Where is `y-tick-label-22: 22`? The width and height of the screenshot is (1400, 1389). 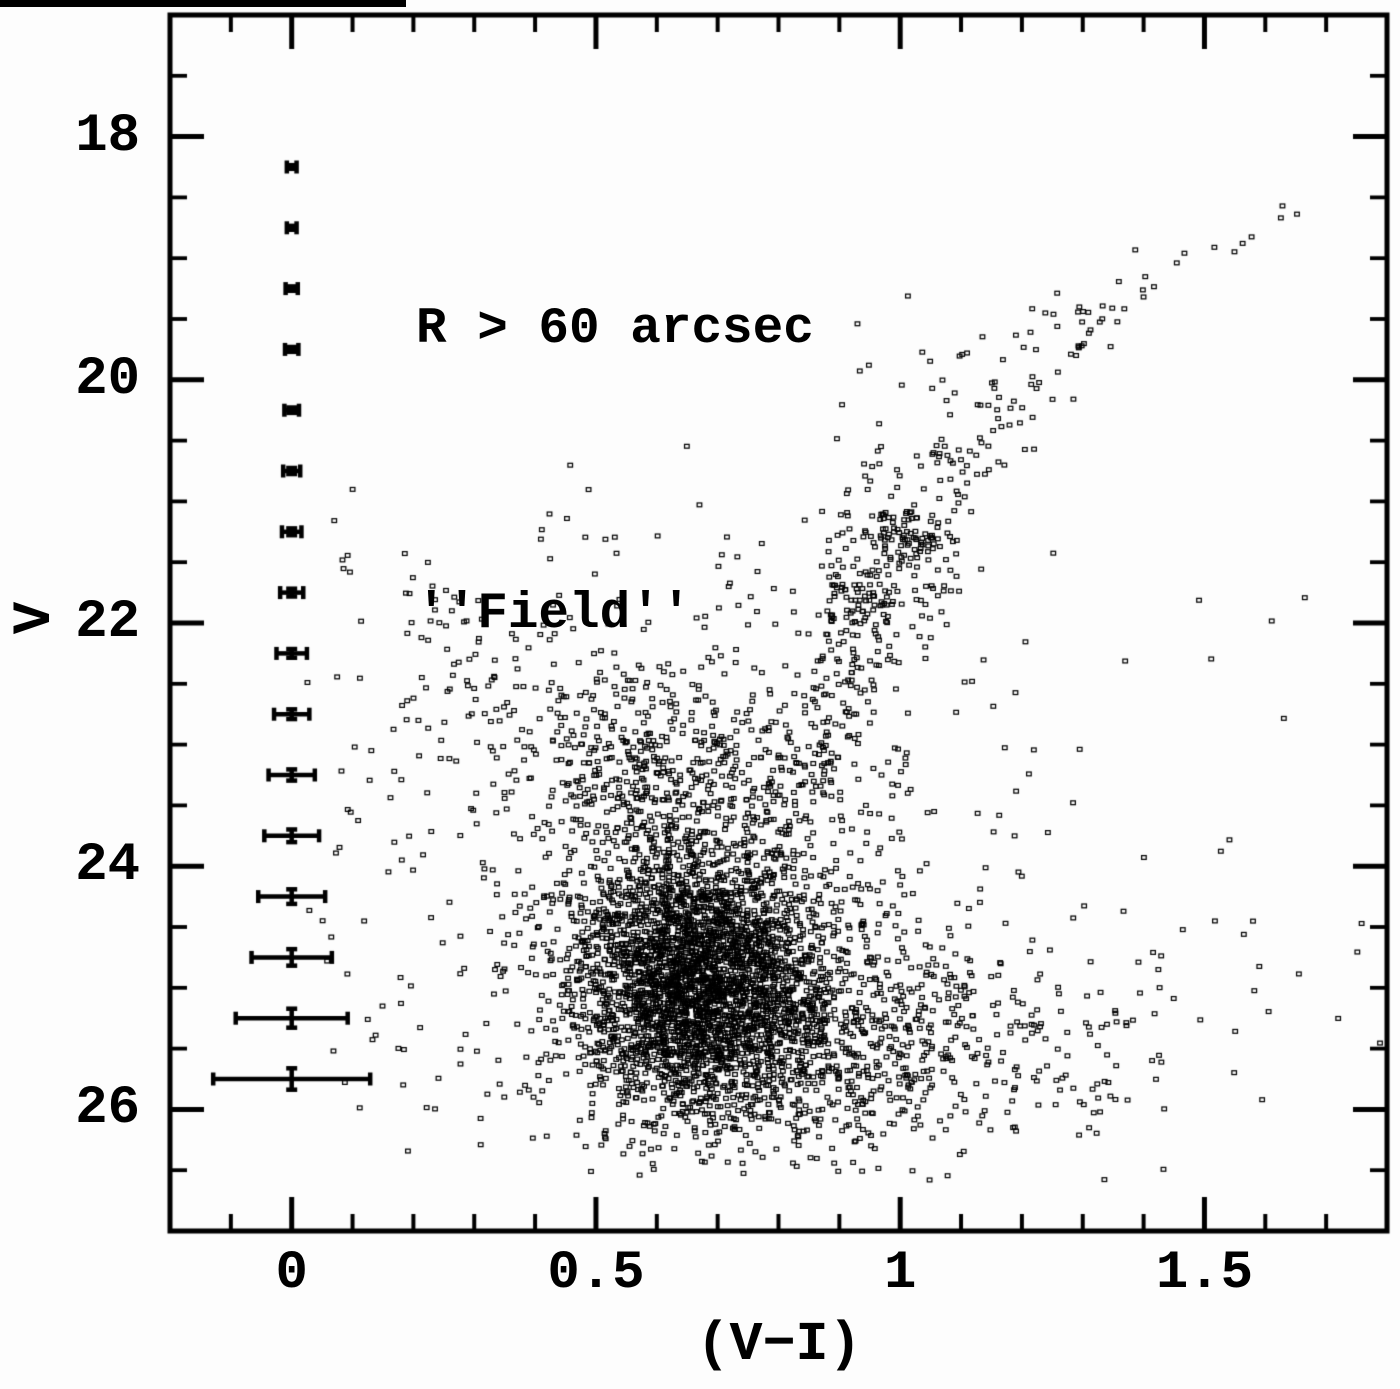
y-tick-label-22: 22 is located at coordinates (107, 622).